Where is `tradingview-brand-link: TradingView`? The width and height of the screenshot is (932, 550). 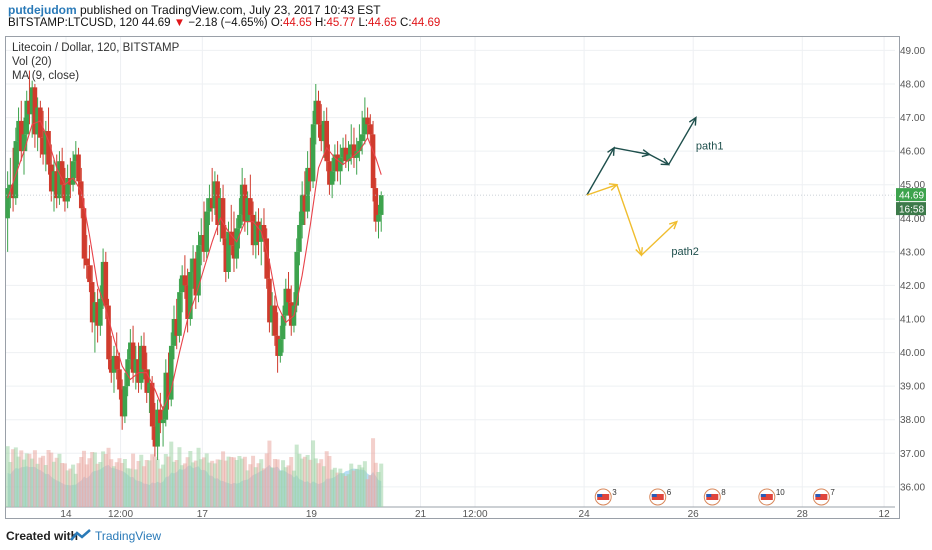 tradingview-brand-link: TradingView is located at coordinates (128, 536).